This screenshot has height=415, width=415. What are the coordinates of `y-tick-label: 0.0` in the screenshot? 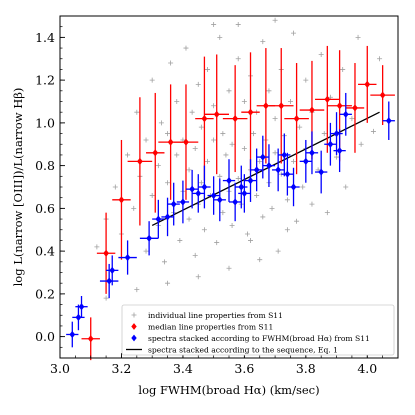 It's located at (45, 336).